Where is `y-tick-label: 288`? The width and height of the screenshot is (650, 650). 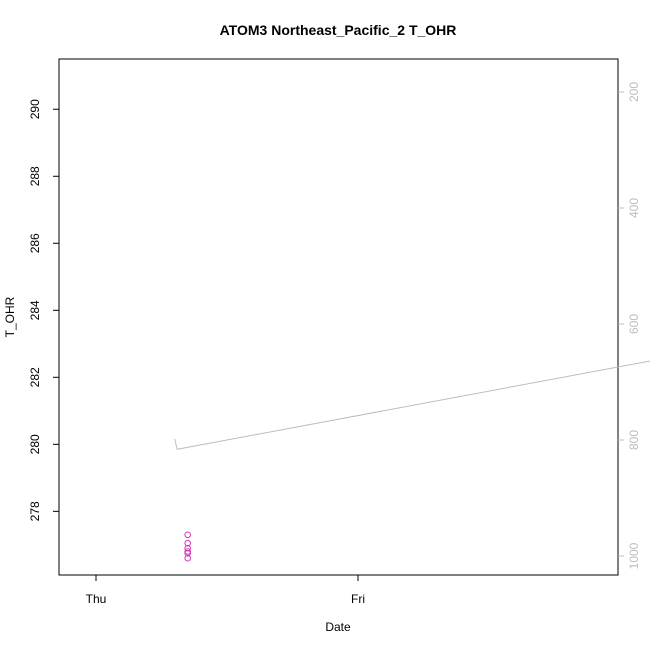
y-tick-label: 288 is located at coordinates (35, 176).